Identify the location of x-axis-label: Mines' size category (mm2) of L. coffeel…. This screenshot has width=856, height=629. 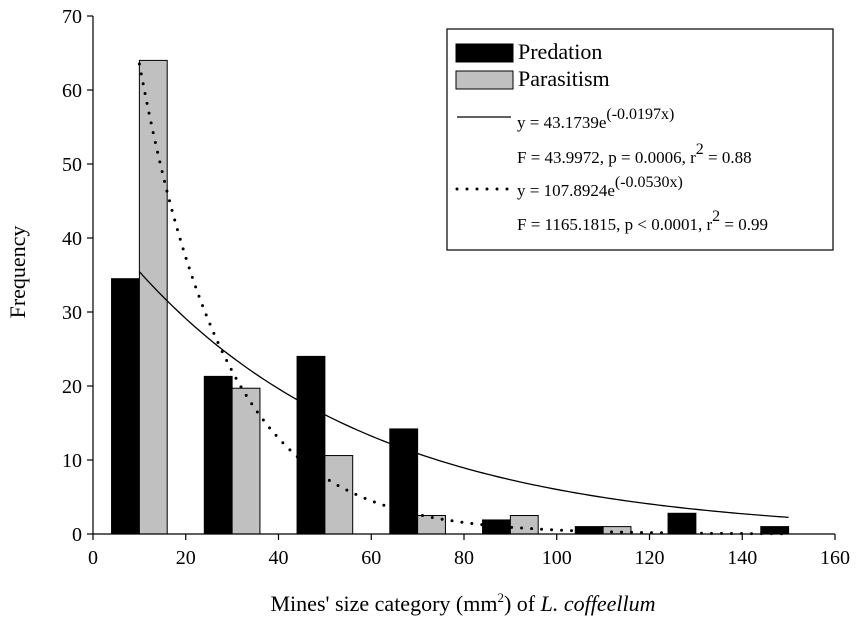
(463, 603).